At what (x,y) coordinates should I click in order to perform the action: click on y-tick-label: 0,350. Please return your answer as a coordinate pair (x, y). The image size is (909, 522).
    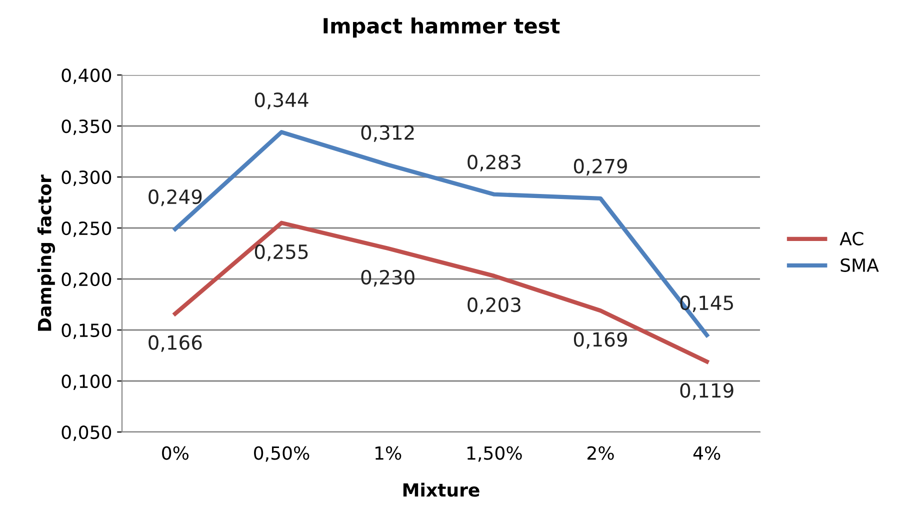
    Looking at the image, I should click on (87, 127).